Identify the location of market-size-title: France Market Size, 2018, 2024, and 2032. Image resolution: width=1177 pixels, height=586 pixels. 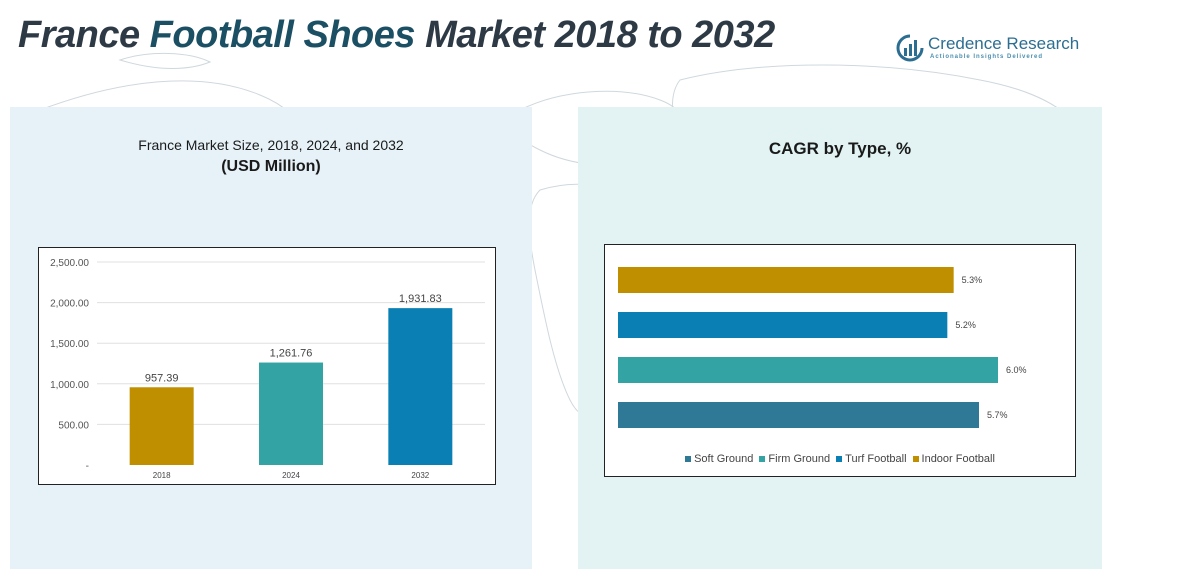
(271, 145).